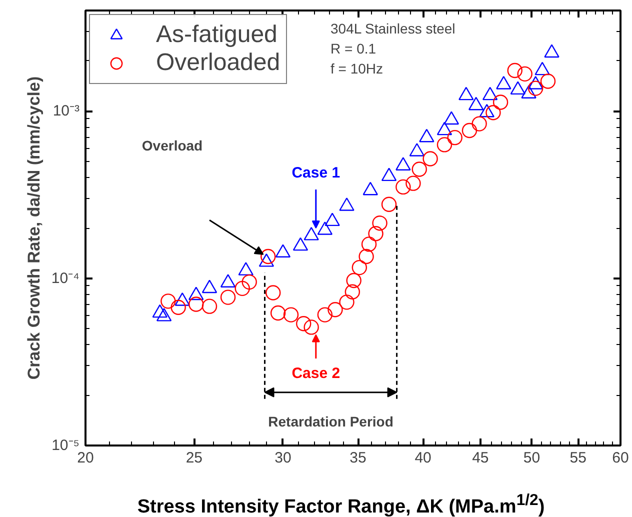 Image resolution: width=632 pixels, height=517 pixels. Describe the element at coordinates (85, 458) in the screenshot. I see `x-tick-label: 20` at that location.